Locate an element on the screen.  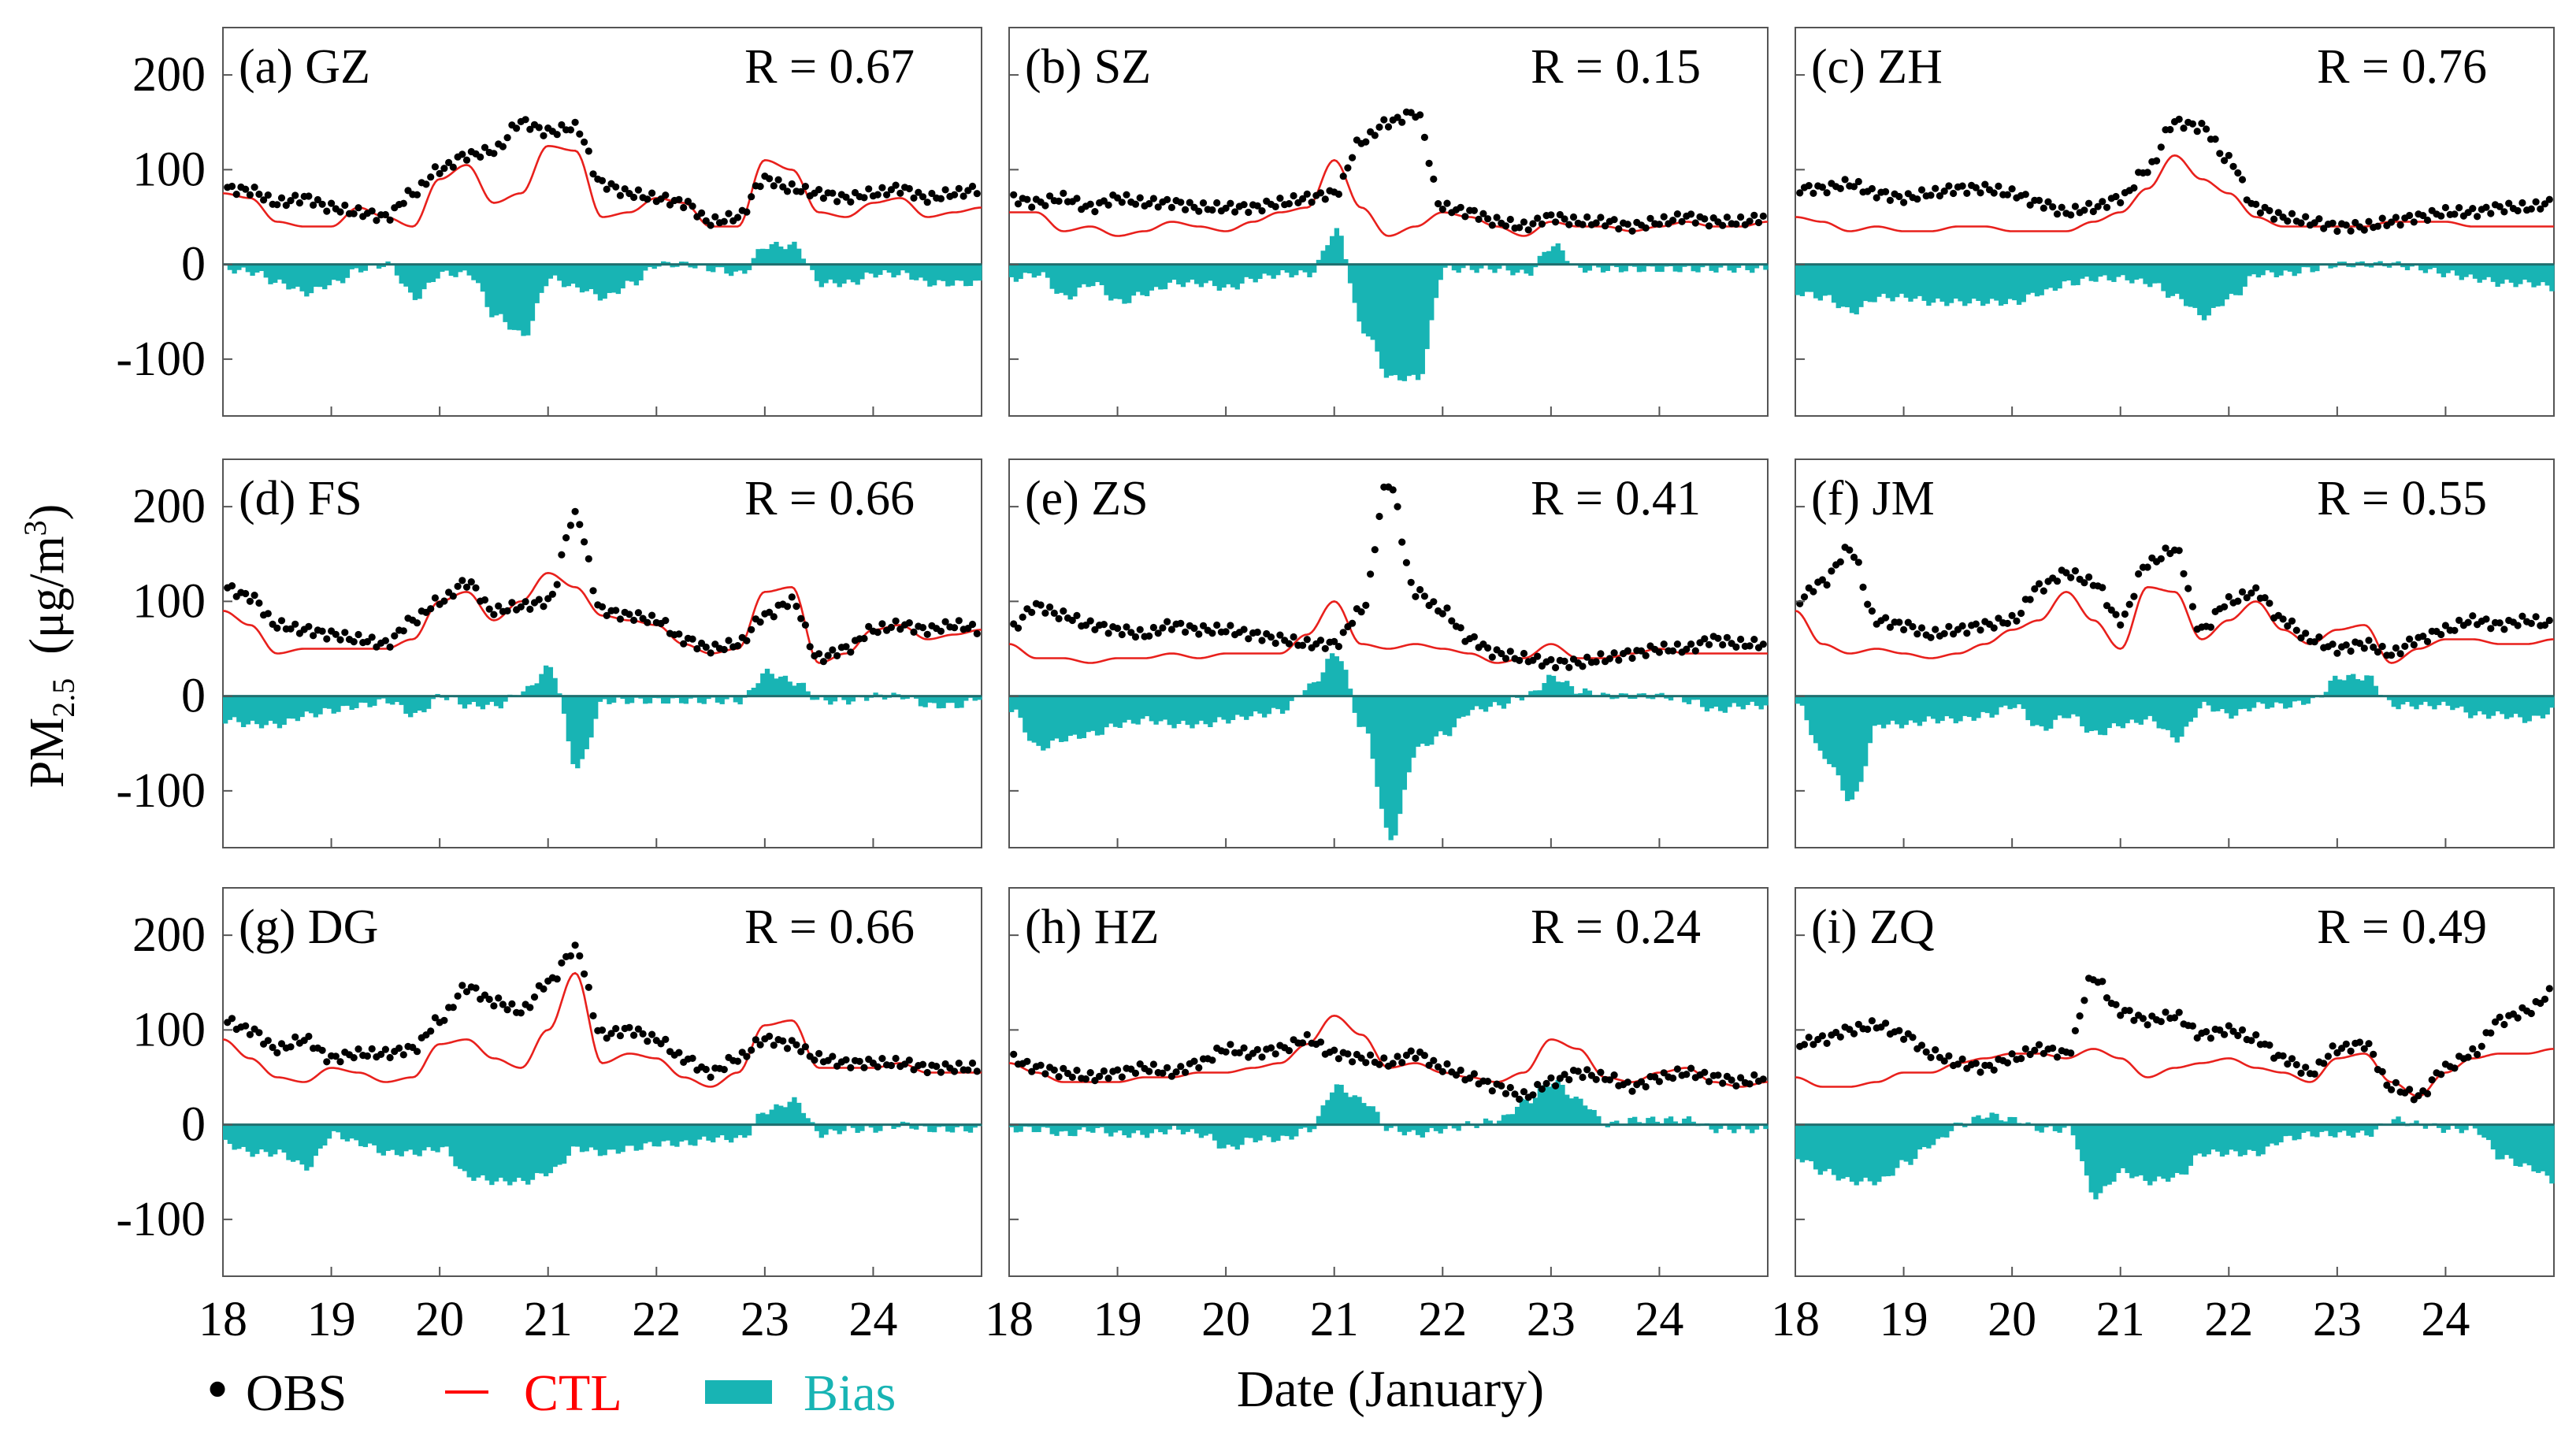
x-tick-label: 21 is located at coordinates (1334, 1319).